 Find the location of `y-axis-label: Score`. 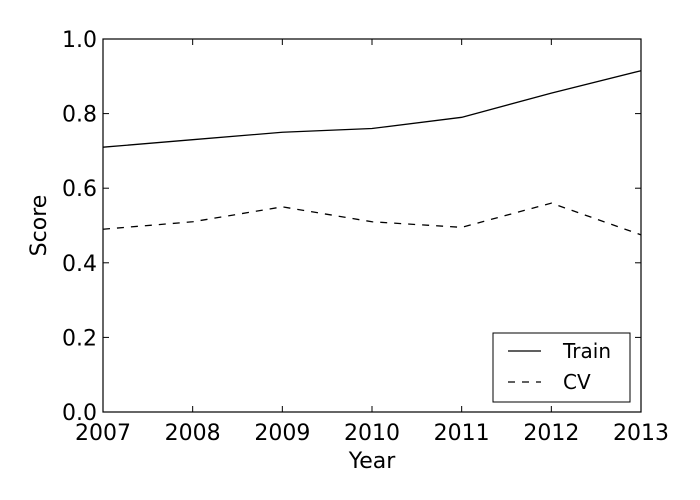

y-axis-label: Score is located at coordinates (39, 226).